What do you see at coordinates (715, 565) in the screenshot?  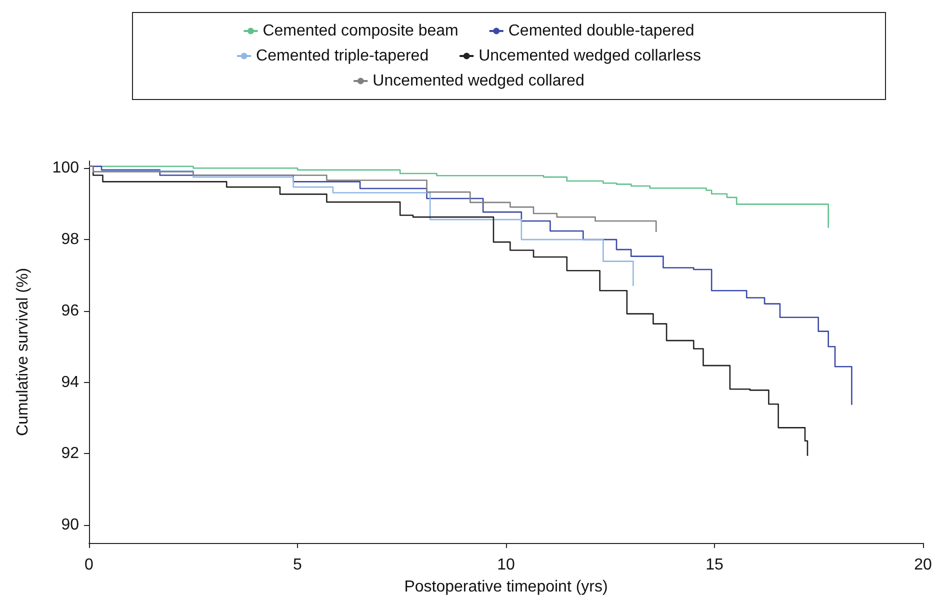 I see `x-tick-label: 15` at bounding box center [715, 565].